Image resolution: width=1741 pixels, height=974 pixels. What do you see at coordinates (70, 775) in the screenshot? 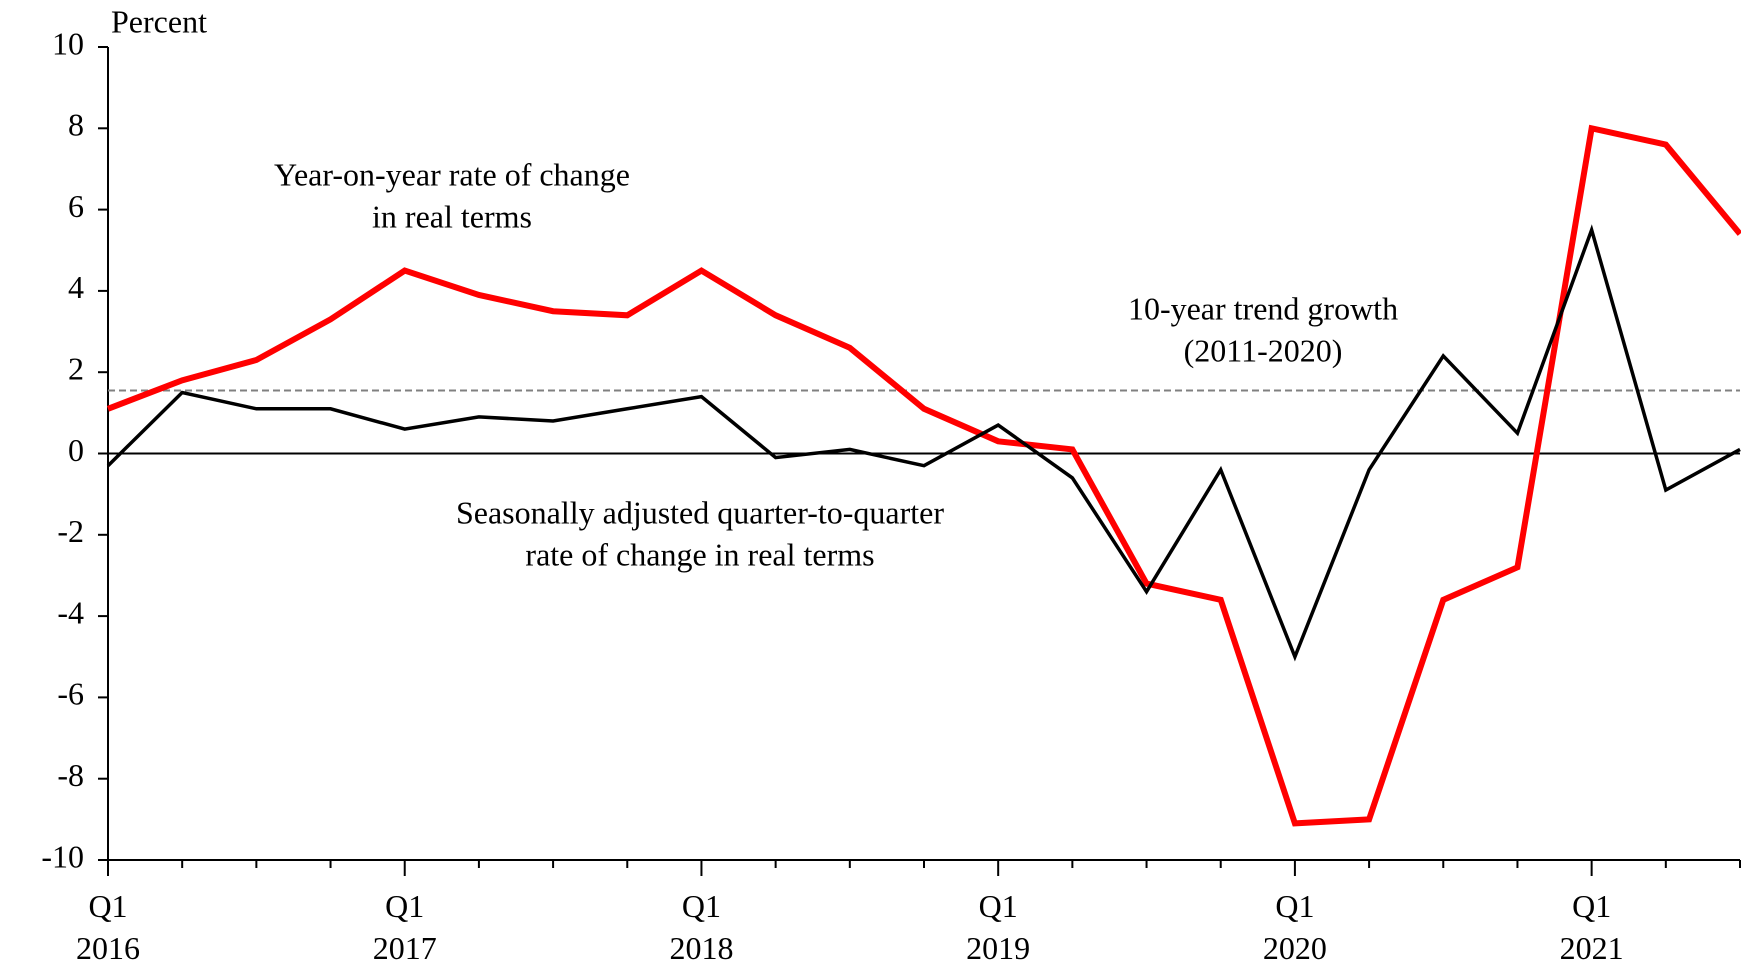
I see `y-tick-label: -8` at bounding box center [70, 775].